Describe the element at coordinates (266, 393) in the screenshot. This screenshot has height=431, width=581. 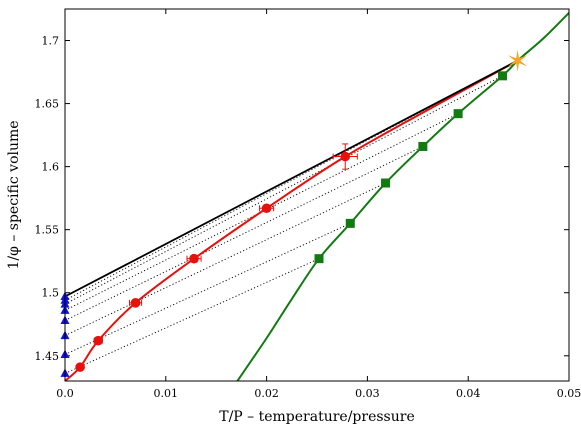
I see `x-tick-label: 0.02` at that location.